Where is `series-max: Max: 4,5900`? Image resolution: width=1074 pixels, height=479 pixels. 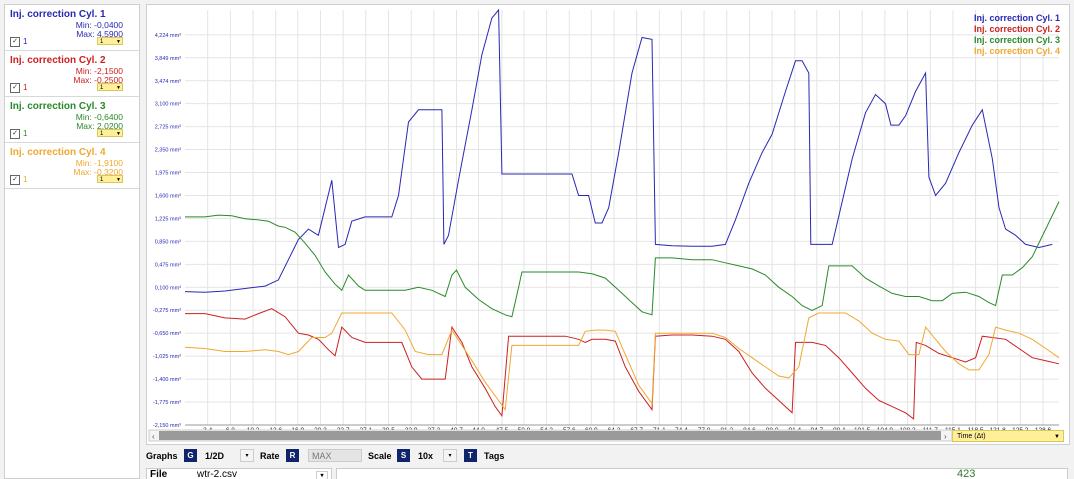
series-max: Max: 4,5900 is located at coordinates (99, 34).